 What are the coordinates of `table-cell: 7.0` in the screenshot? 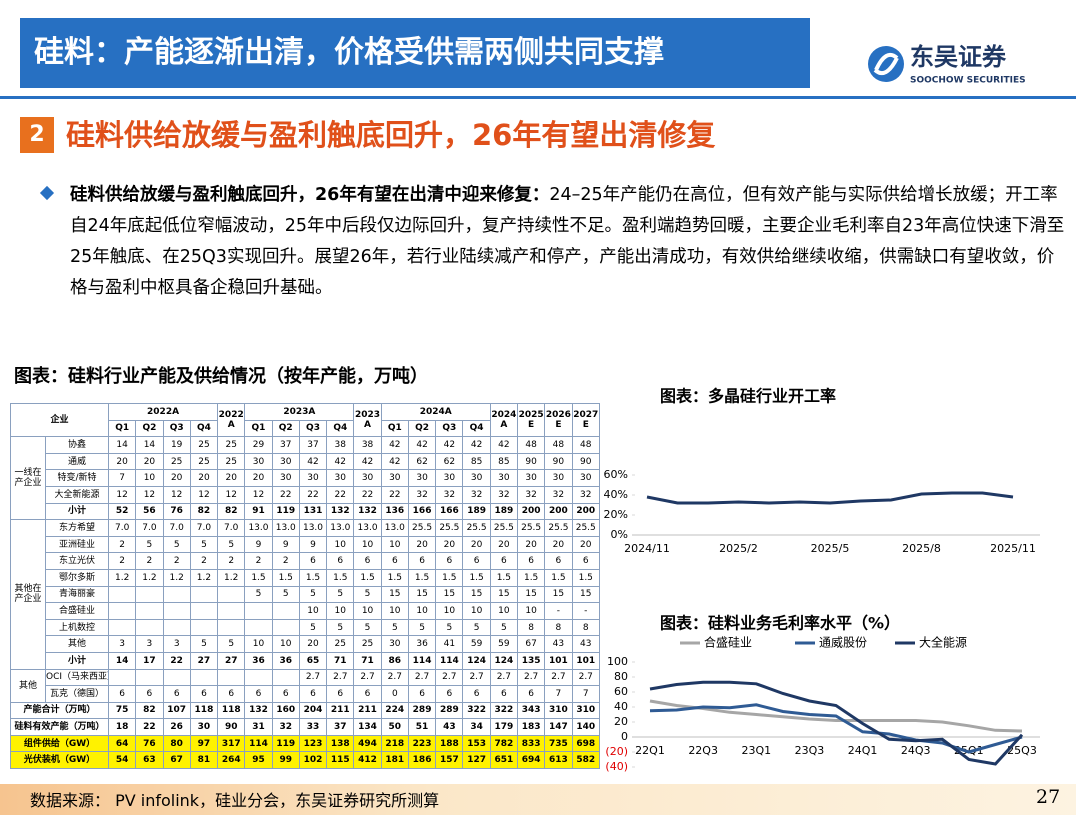 It's located at (176, 528).